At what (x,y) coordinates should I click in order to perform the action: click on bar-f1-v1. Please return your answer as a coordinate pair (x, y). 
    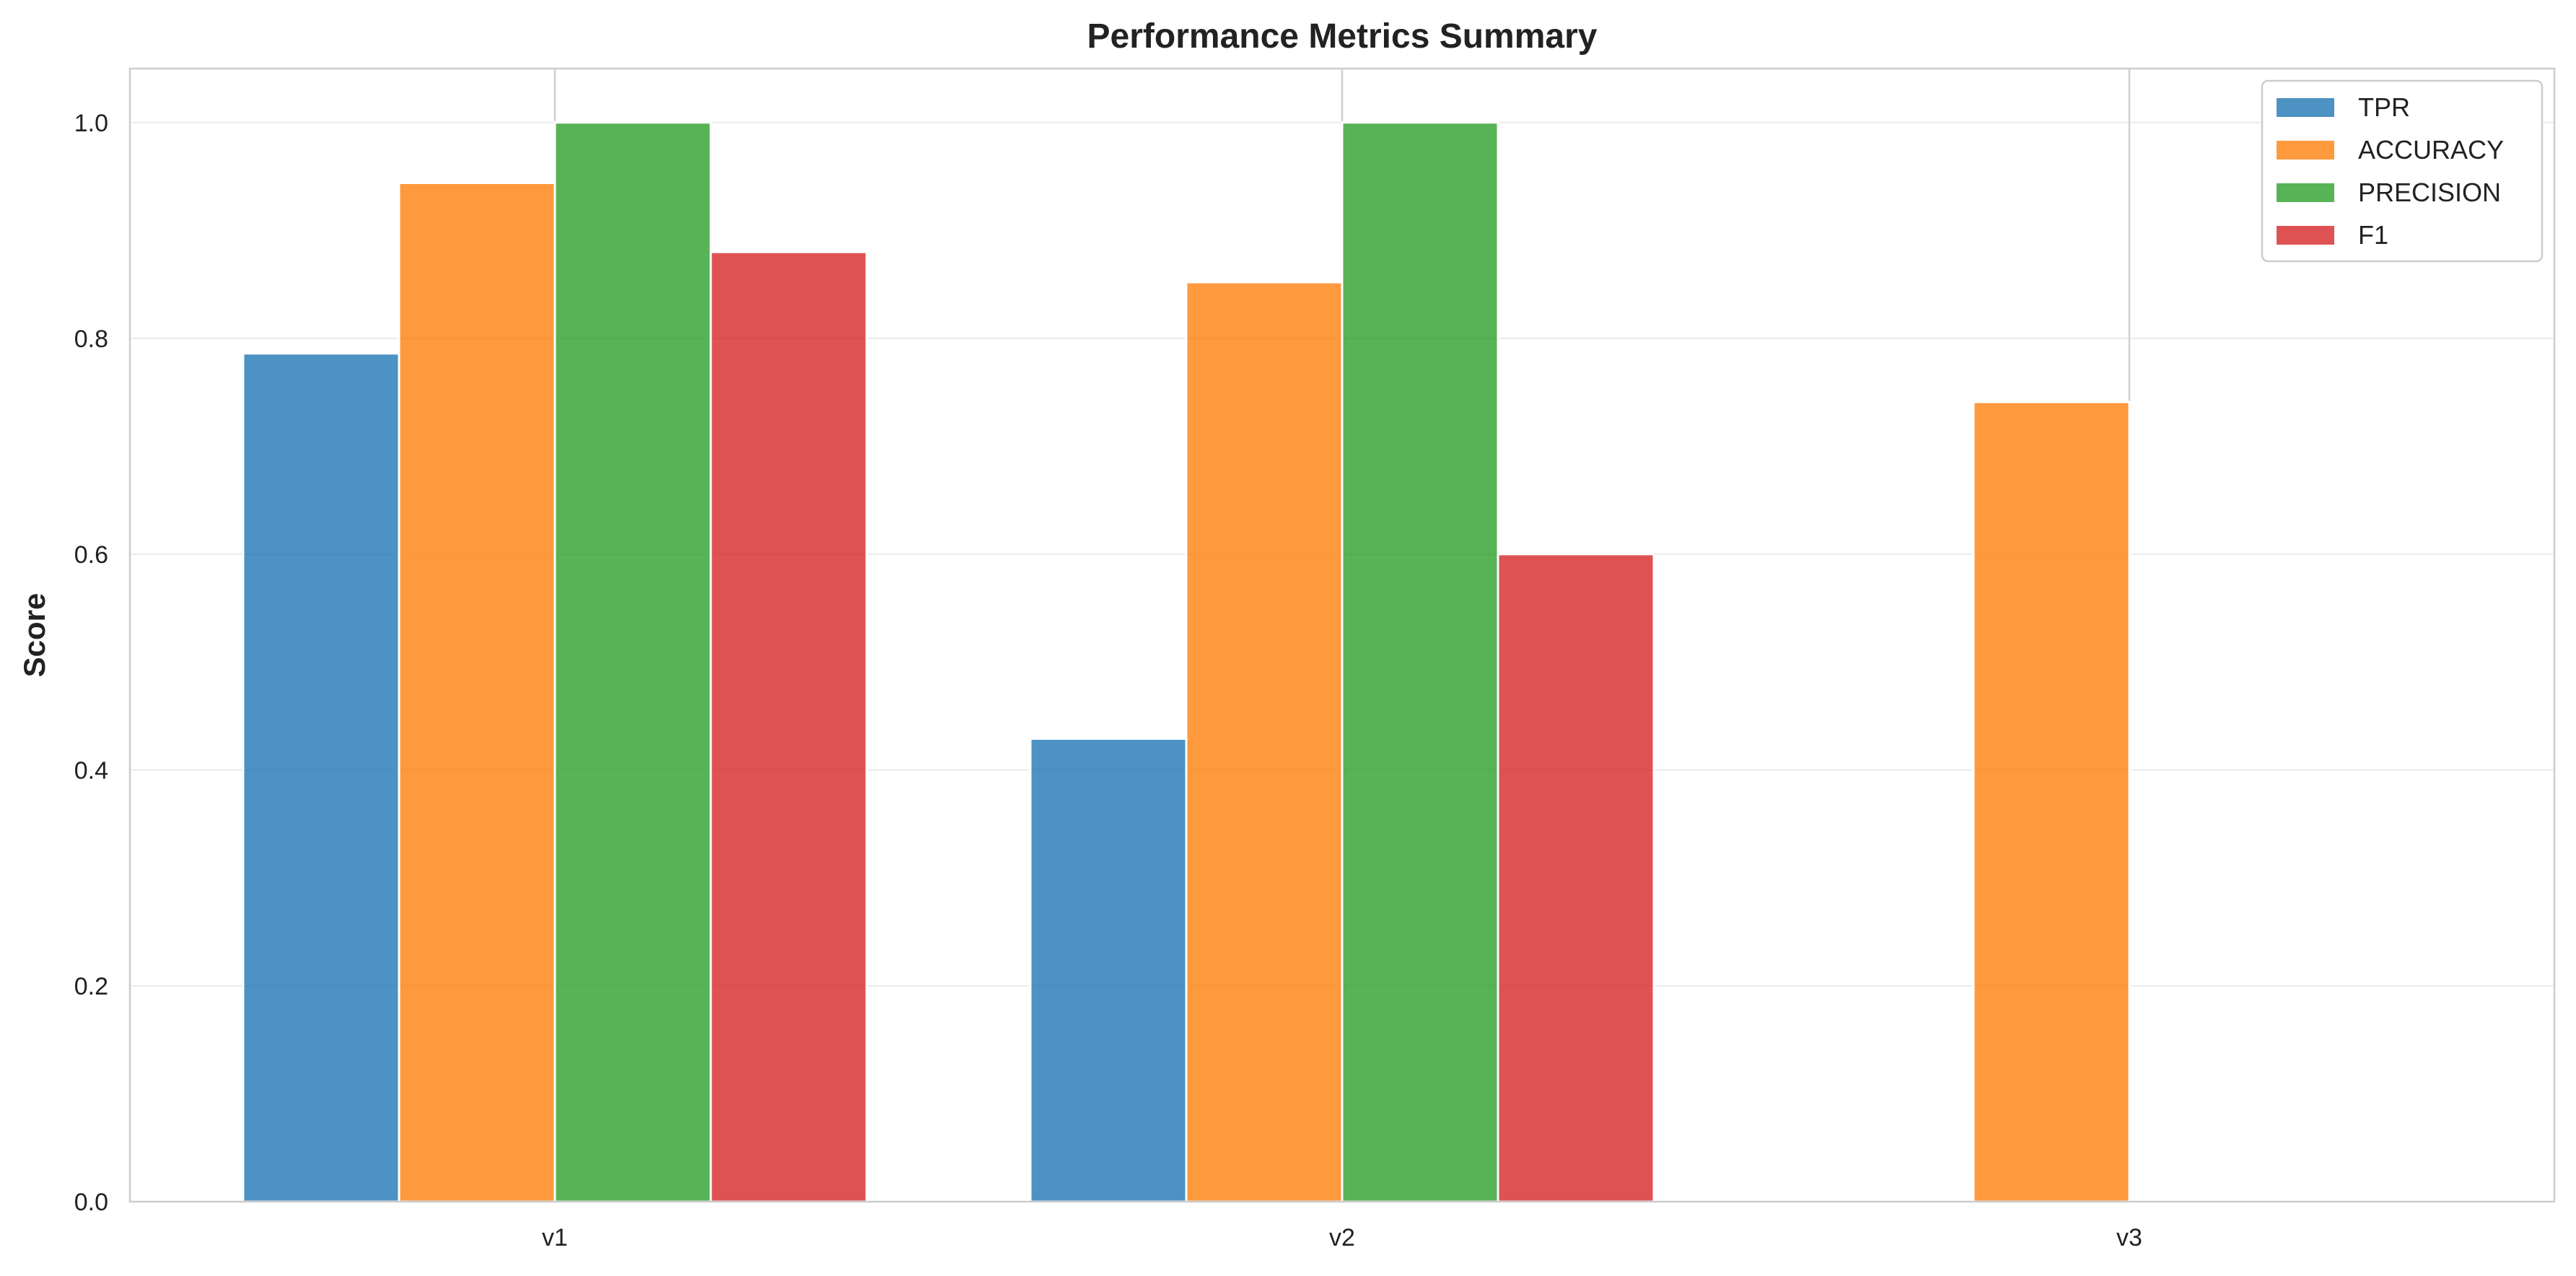
    Looking at the image, I should click on (788, 726).